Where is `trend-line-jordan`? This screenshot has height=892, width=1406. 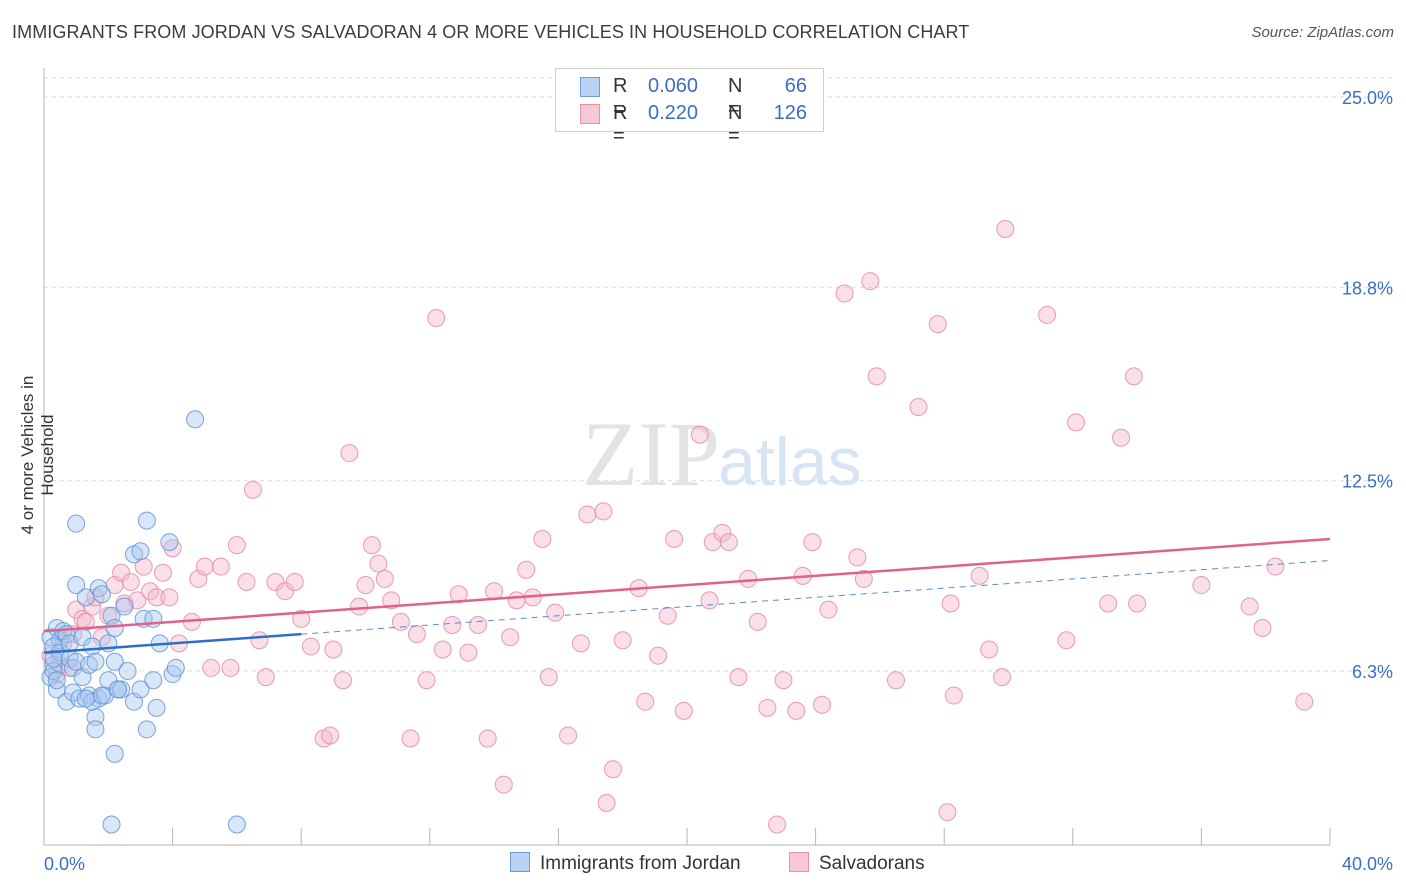
trend-line-jordan is located at coordinates (172, 643).